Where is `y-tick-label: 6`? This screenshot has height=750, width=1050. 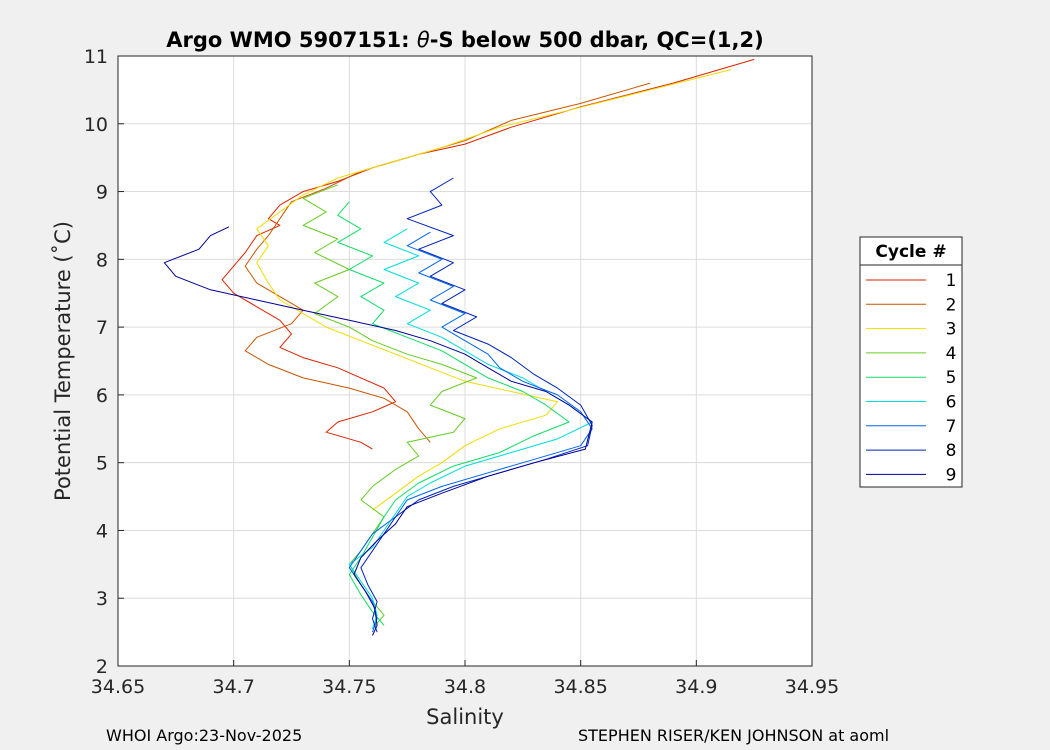
y-tick-label: 6 is located at coordinates (102, 396).